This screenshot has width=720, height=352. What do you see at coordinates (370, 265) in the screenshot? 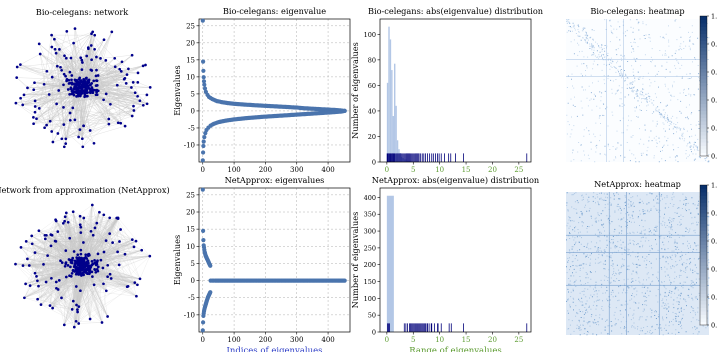
I see `y-tick-label: 200` at bounding box center [370, 265].